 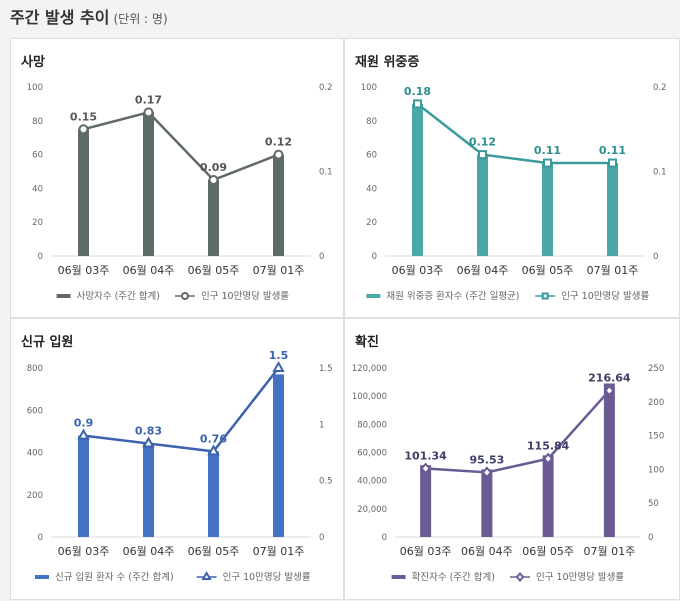 I want to click on chart-title-icu: 재원 위중증, so click(x=387, y=62).